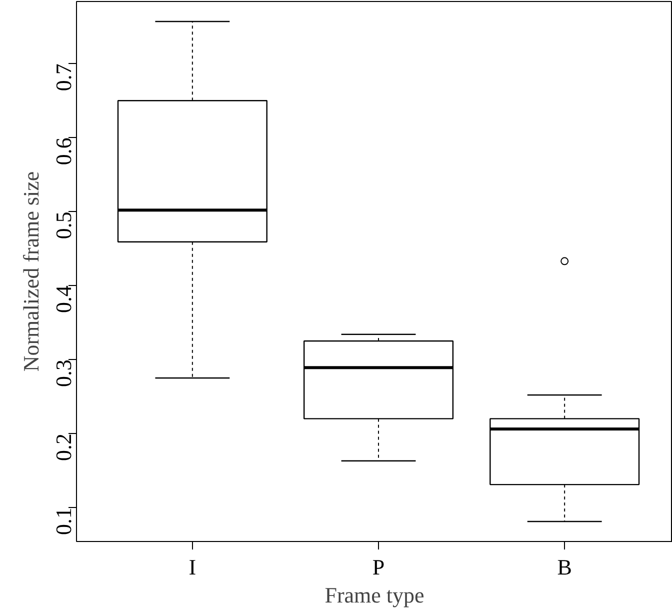 The image size is (672, 610). I want to click on y-tick-label: 0.4, so click(63, 300).